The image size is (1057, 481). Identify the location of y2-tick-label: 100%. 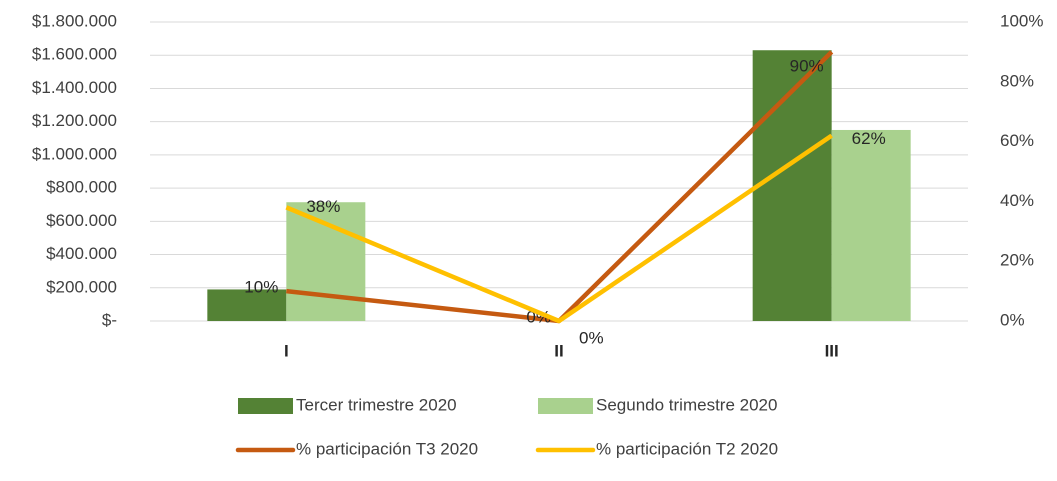
(1021, 20).